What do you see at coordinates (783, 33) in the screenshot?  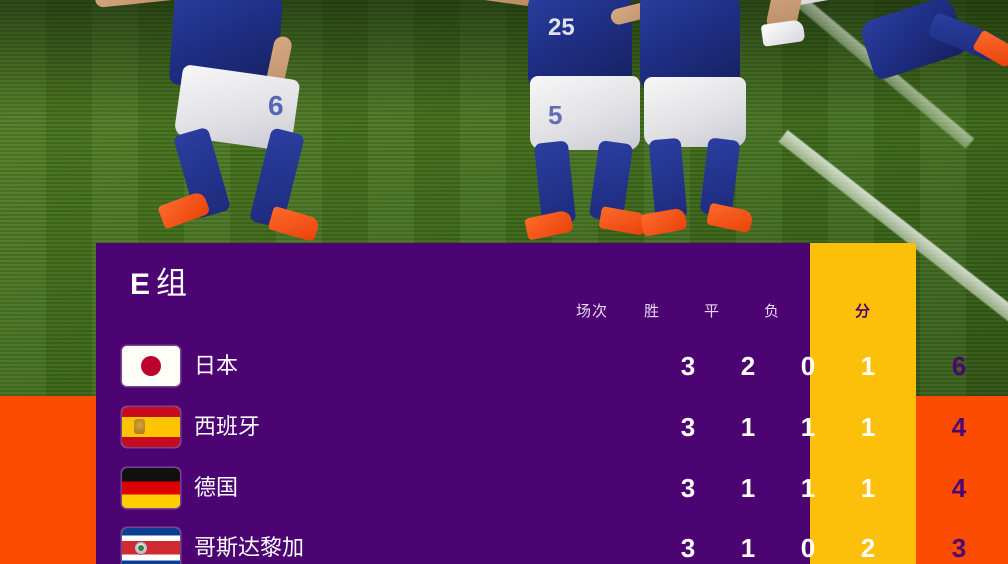 I see `opponent-boot` at bounding box center [783, 33].